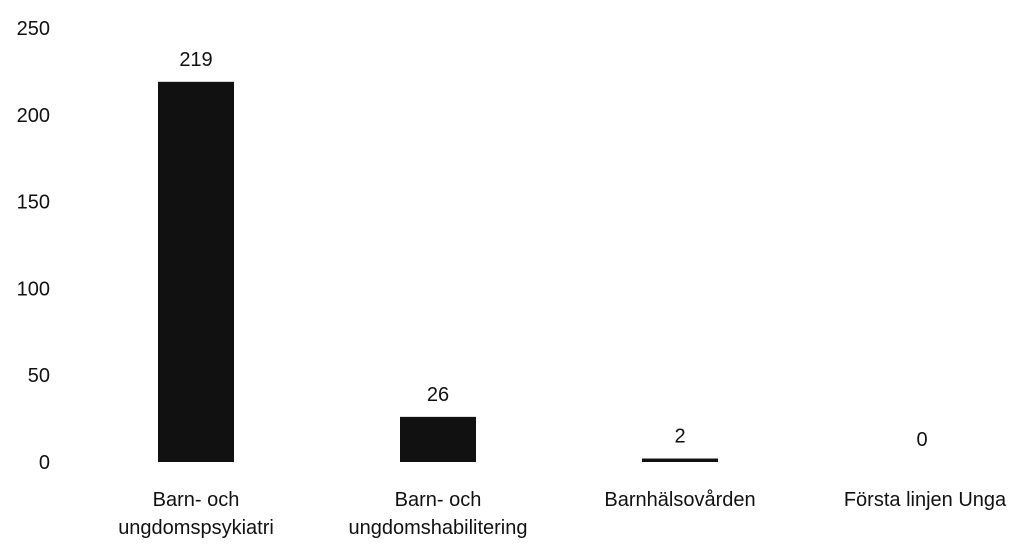 Image resolution: width=1025 pixels, height=546 pixels. Describe the element at coordinates (438, 395) in the screenshot. I see `data-label: 26` at that location.